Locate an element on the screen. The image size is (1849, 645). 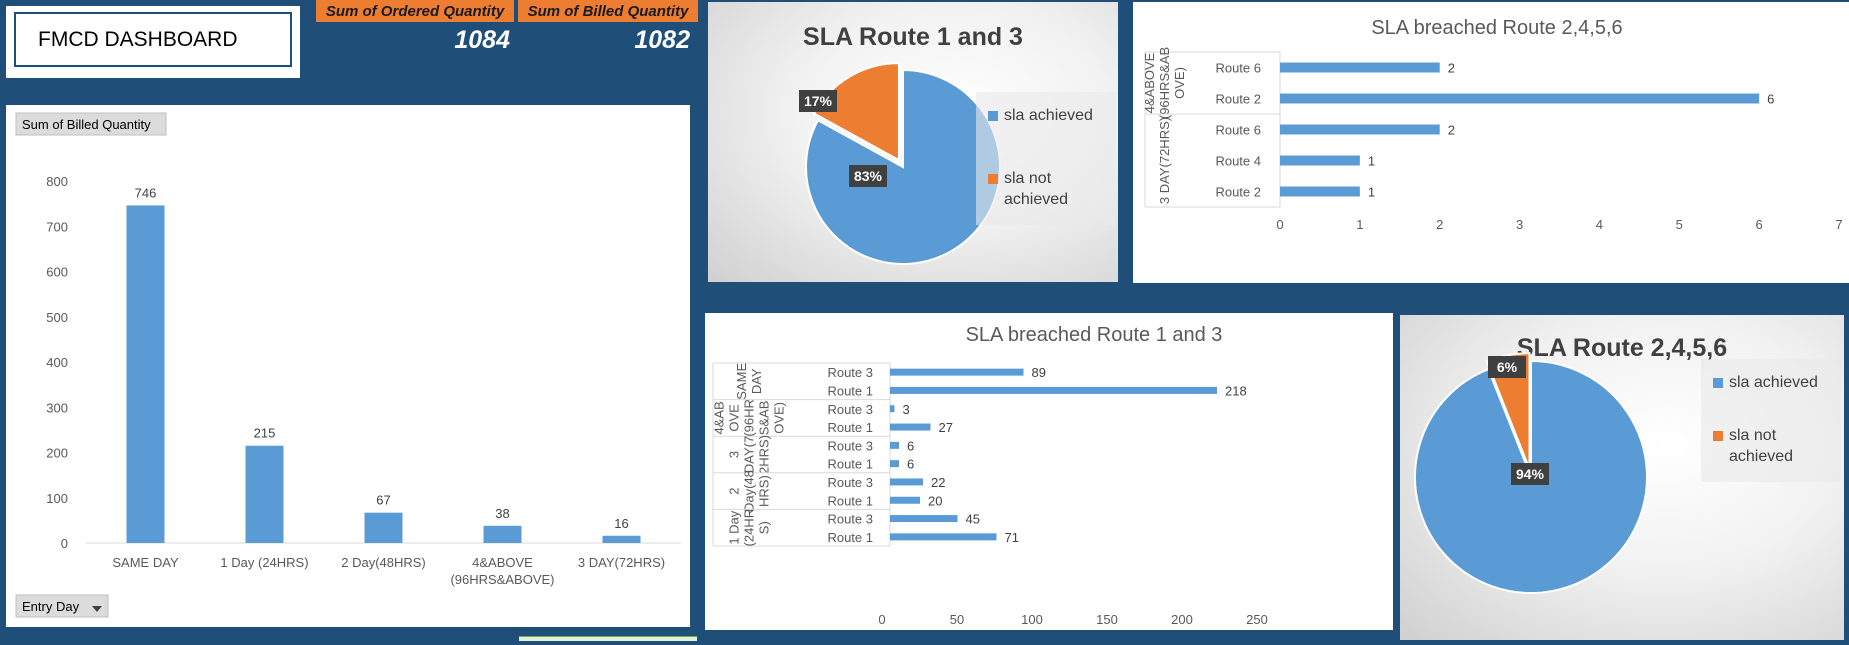
data-label: 38 is located at coordinates (502, 513).